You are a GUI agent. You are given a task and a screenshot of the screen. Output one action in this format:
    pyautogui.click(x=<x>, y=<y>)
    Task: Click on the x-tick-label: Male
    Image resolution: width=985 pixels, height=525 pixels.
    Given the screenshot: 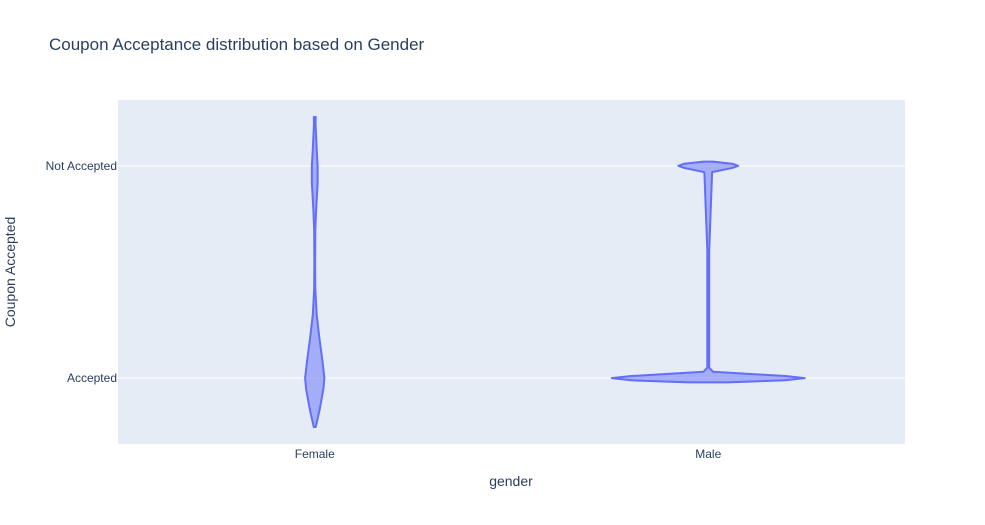 What is the action you would take?
    pyautogui.click(x=708, y=454)
    